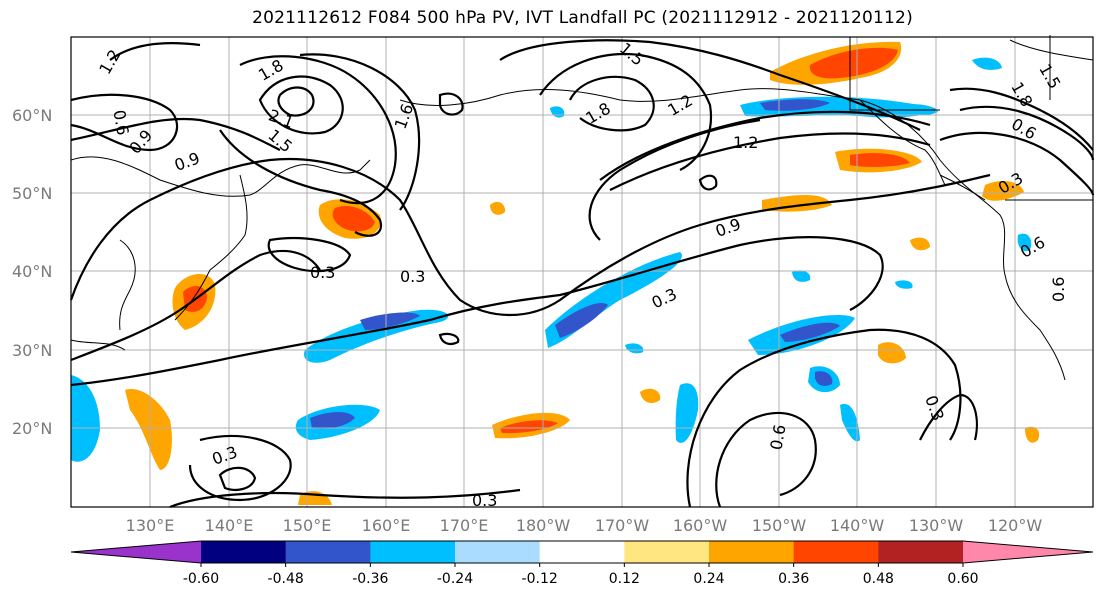 The width and height of the screenshot is (1105, 601). Describe the element at coordinates (229, 525) in the screenshot. I see `lon-label: 140°E` at that location.